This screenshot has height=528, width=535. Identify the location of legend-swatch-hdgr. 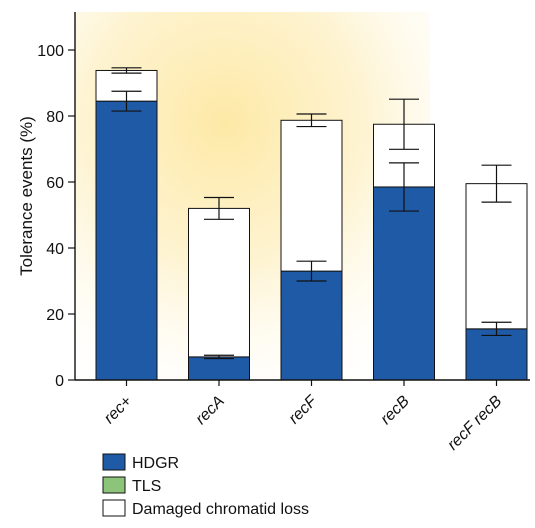
(114, 462).